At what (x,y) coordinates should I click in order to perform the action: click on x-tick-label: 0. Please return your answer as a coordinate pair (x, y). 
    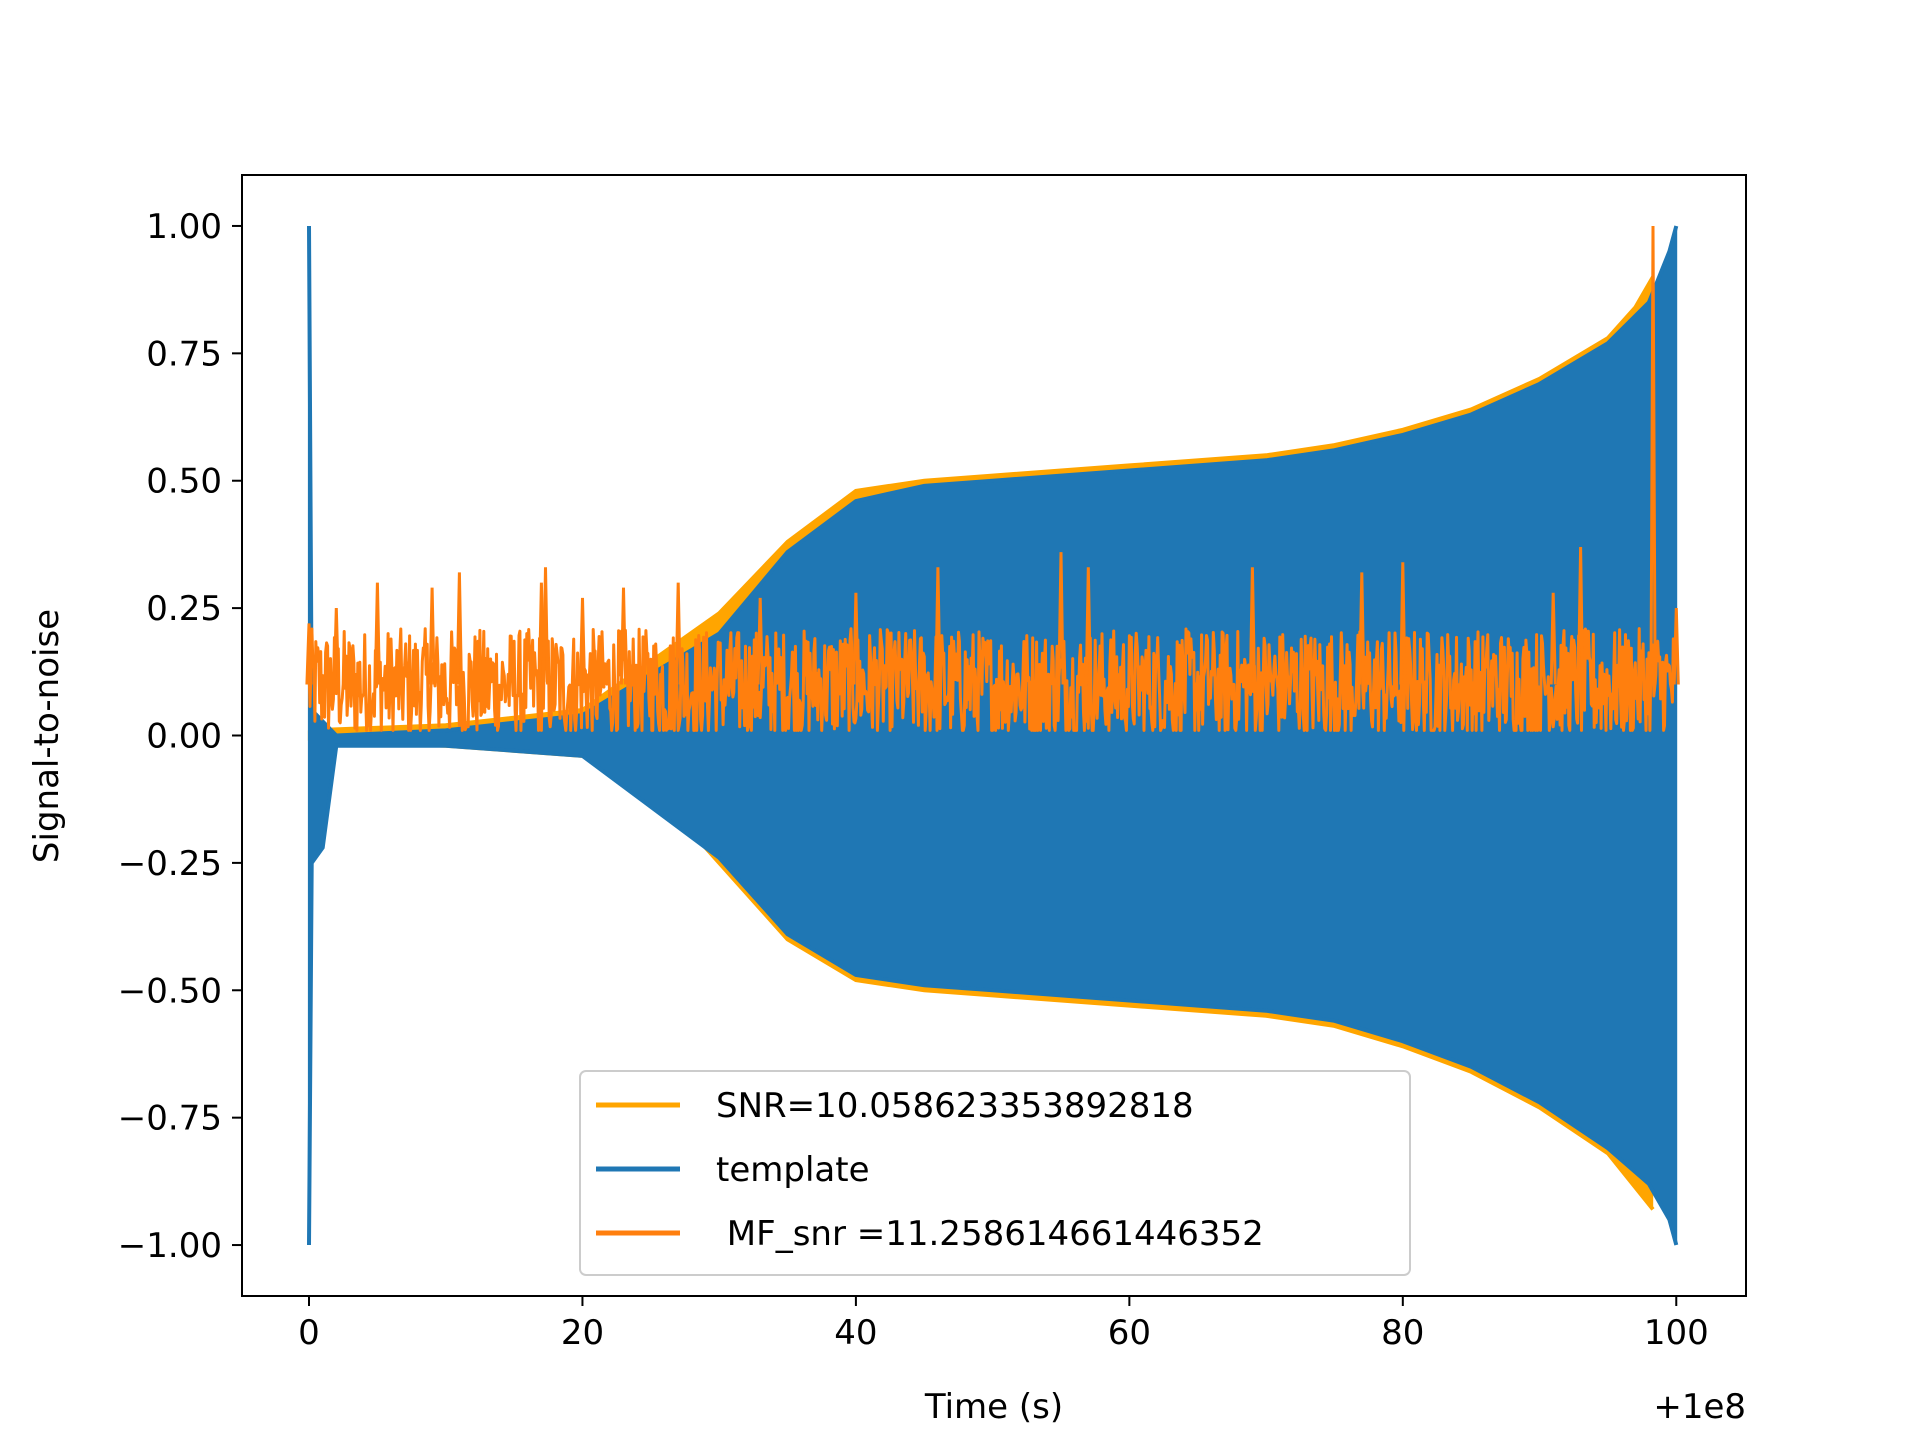
    Looking at the image, I should click on (309, 1333).